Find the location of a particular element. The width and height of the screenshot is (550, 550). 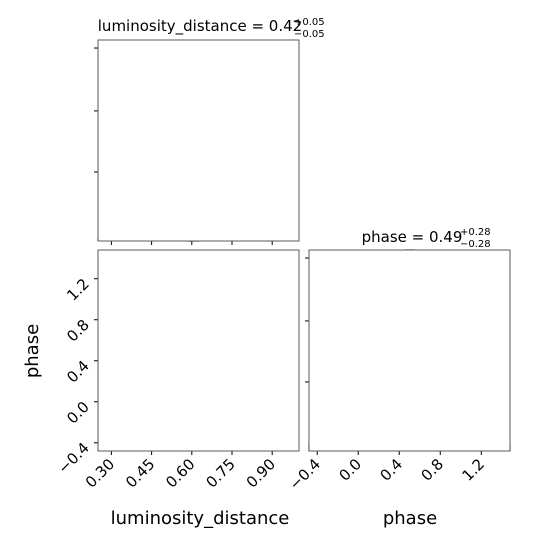

x-tick-label: −0.4 is located at coordinates (305, 474).